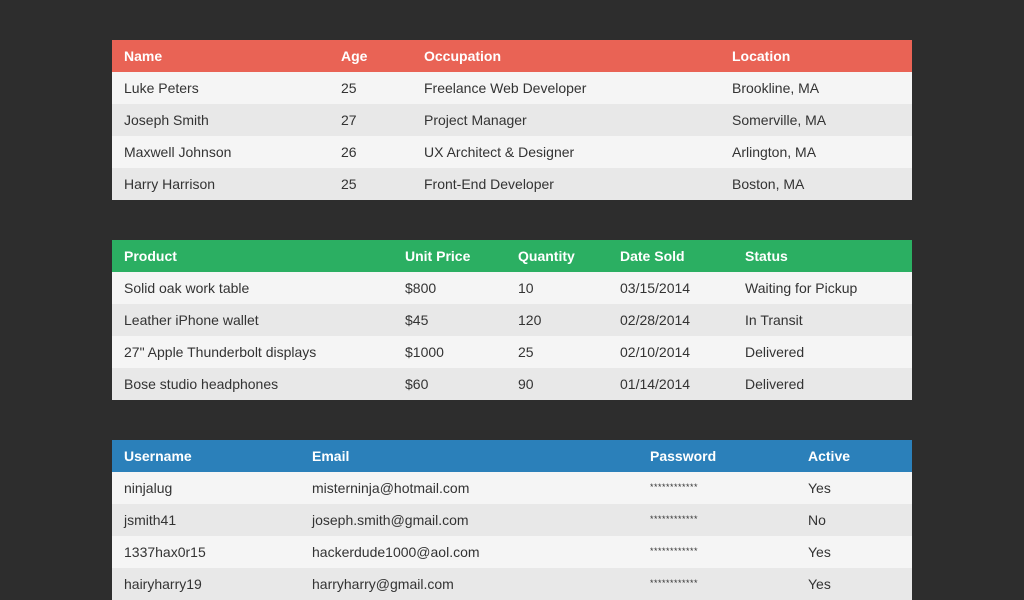  I want to click on cell-occupation: Freelance Web Developer, so click(566, 88).